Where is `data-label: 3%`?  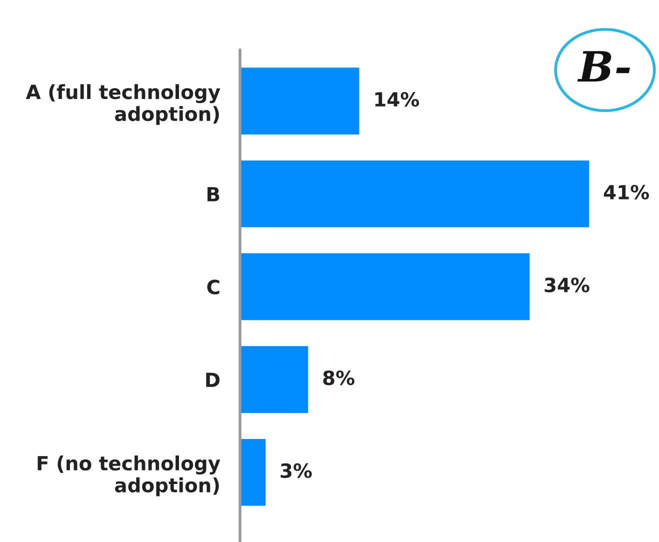
data-label: 3% is located at coordinates (296, 470).